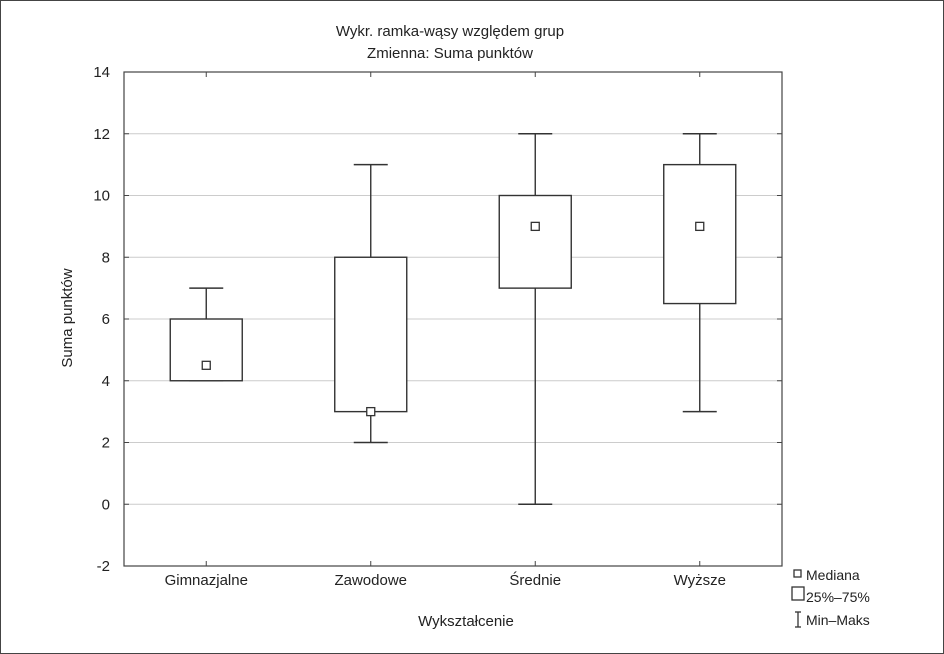  What do you see at coordinates (101, 196) in the screenshot?
I see `y-tick-label: 10` at bounding box center [101, 196].